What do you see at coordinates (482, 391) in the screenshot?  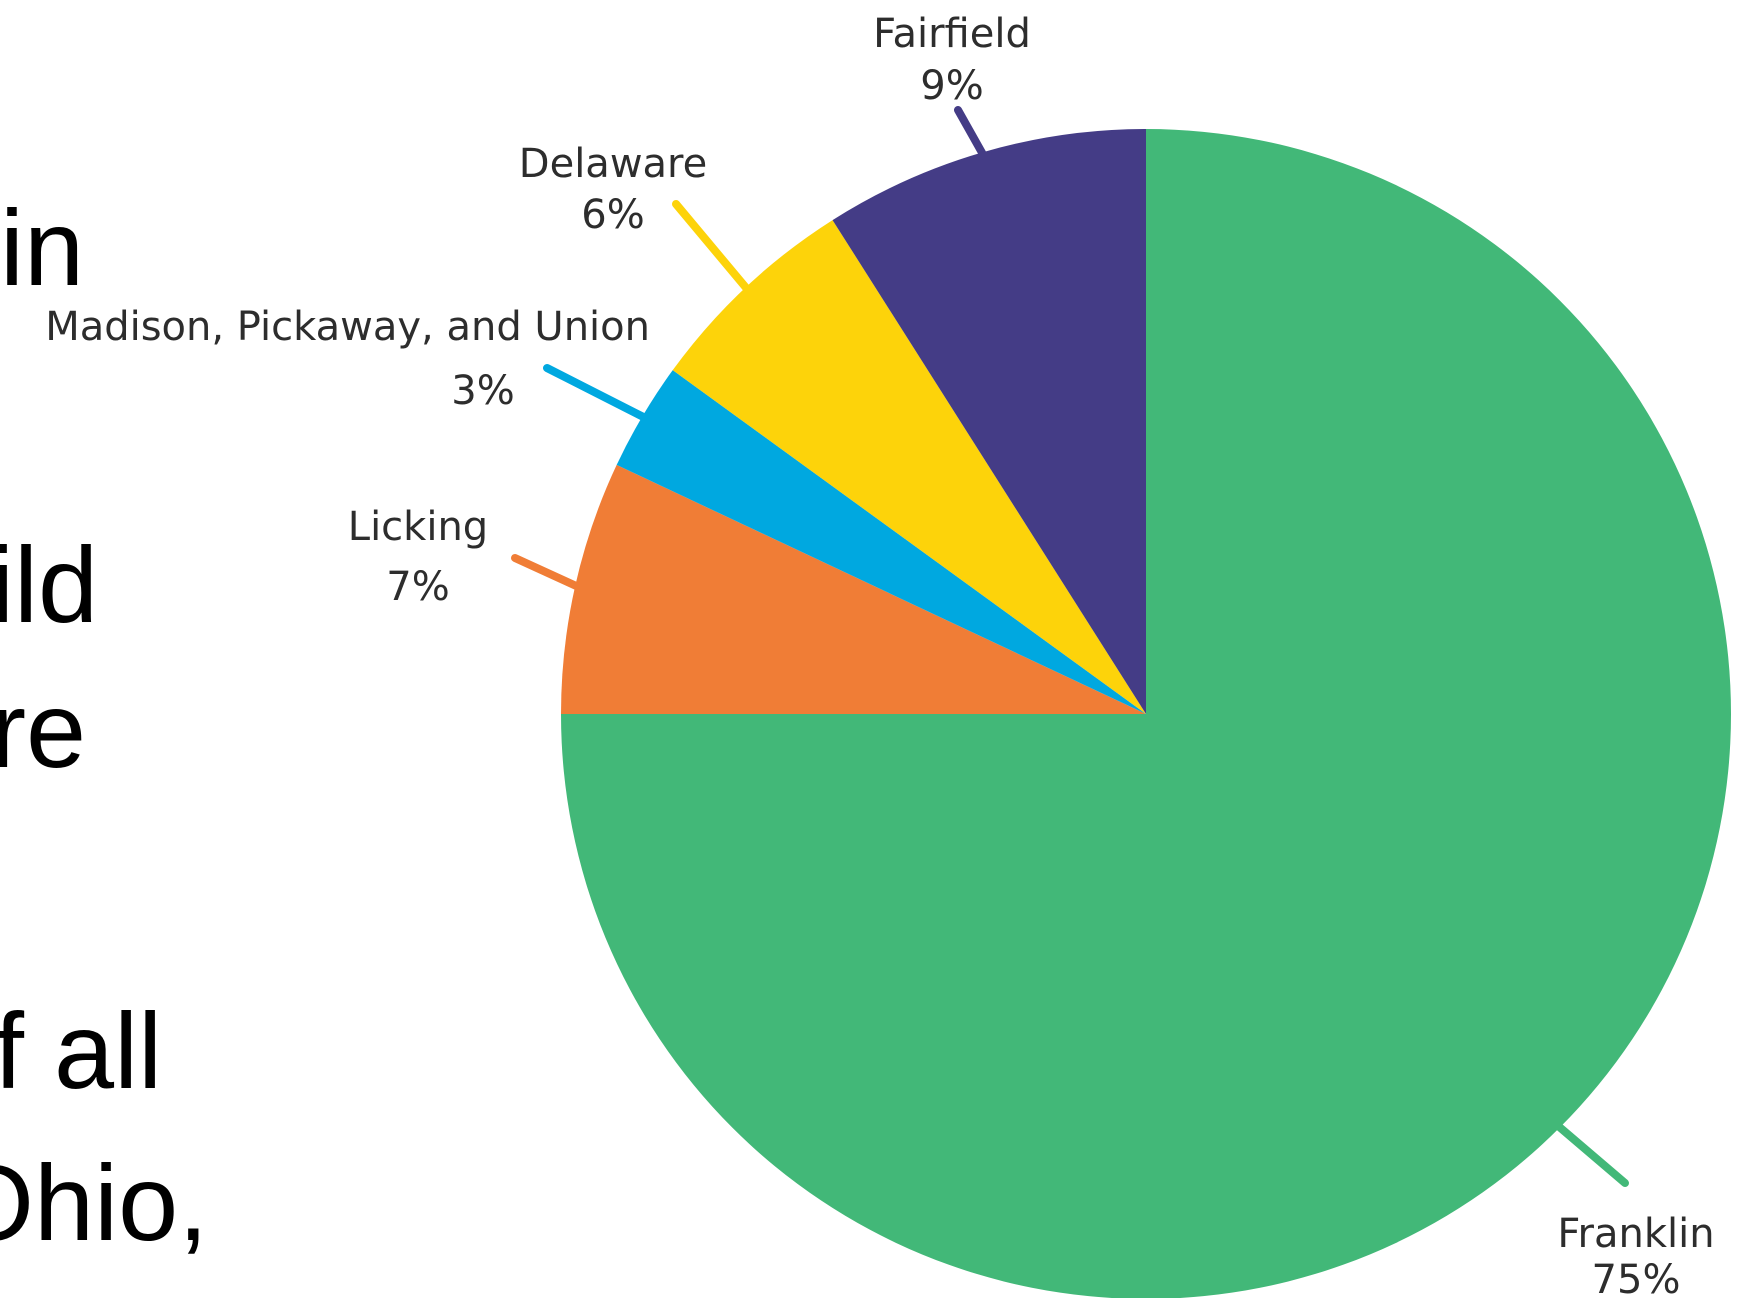 I see `slice-label-value-madison-pickaway-union: 3%` at bounding box center [482, 391].